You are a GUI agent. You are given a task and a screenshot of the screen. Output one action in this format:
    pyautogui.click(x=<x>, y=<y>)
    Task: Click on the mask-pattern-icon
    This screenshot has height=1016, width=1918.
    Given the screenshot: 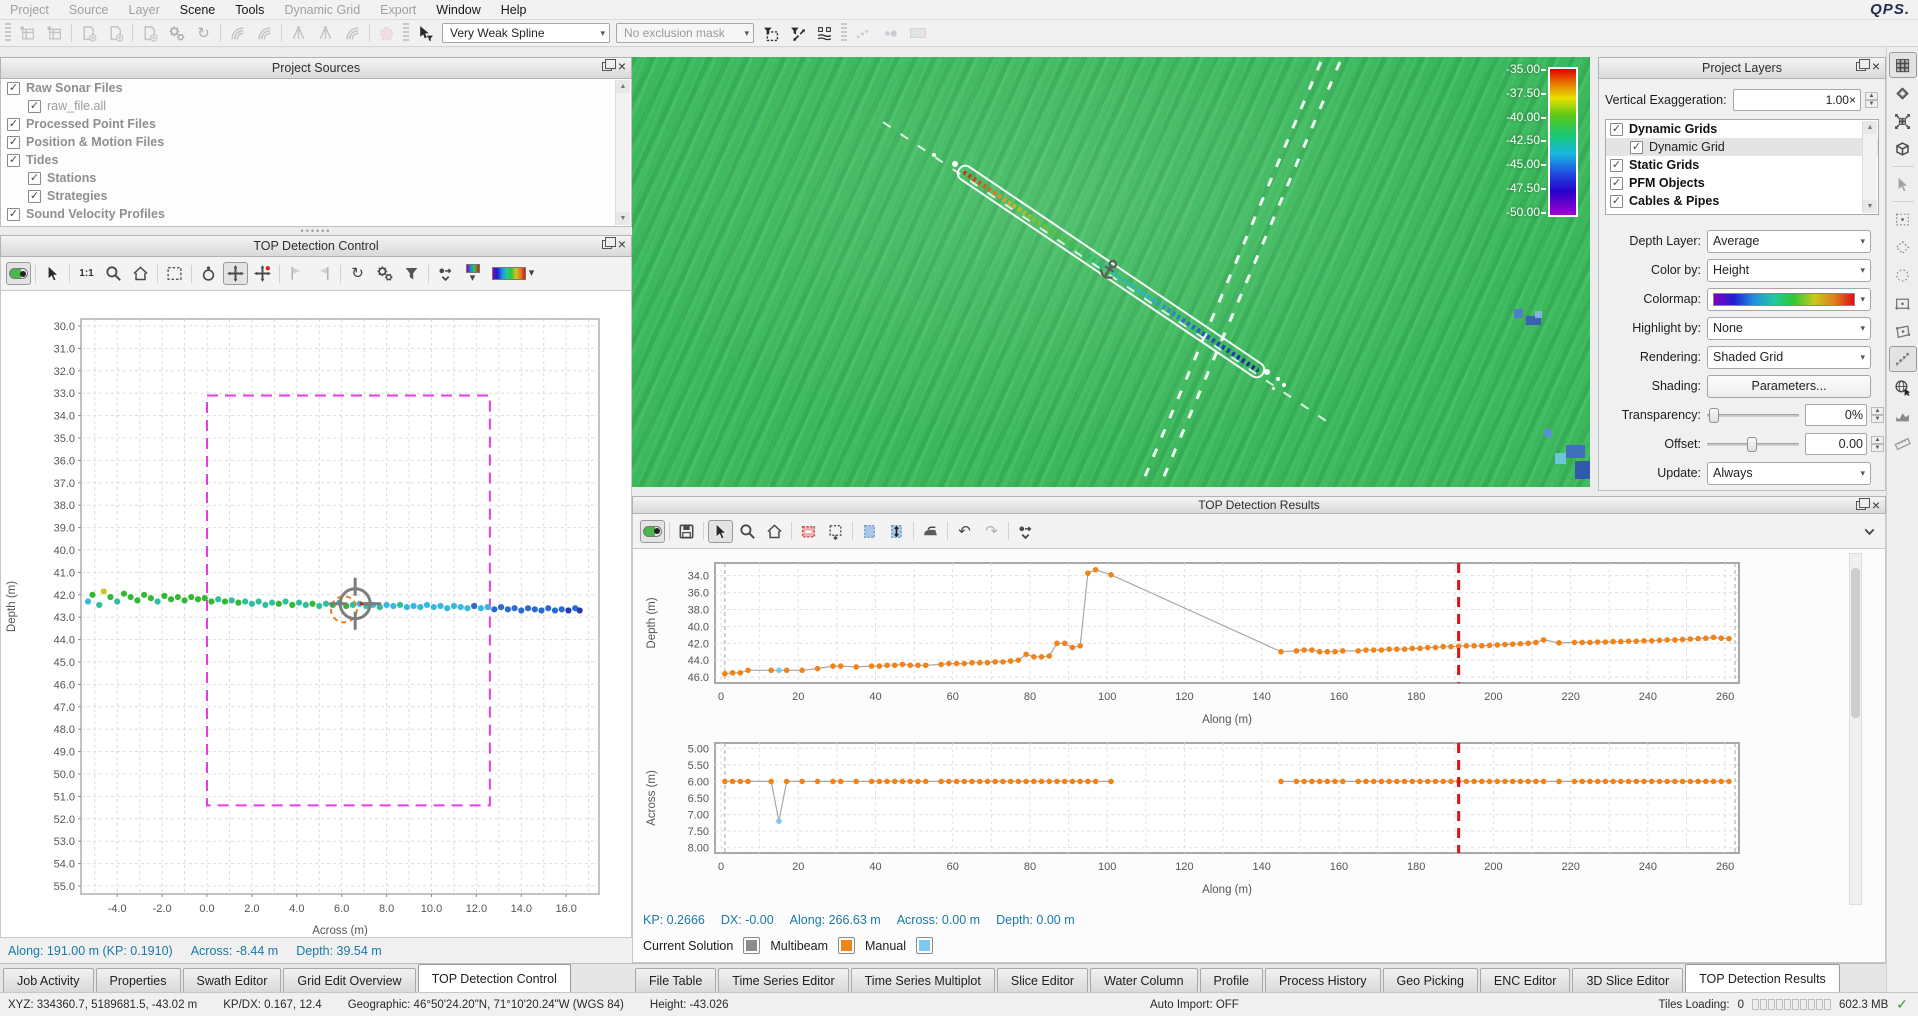 What is the action you would take?
    pyautogui.click(x=824, y=33)
    